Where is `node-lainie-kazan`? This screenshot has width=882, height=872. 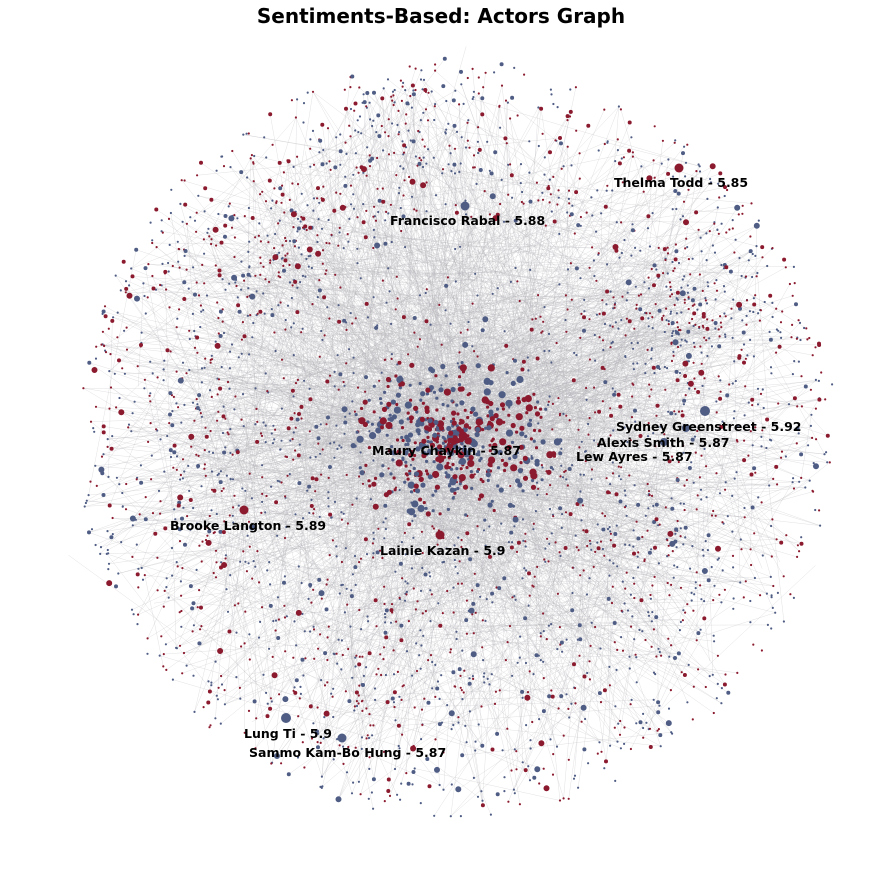
node-lainie-kazan is located at coordinates (440, 535).